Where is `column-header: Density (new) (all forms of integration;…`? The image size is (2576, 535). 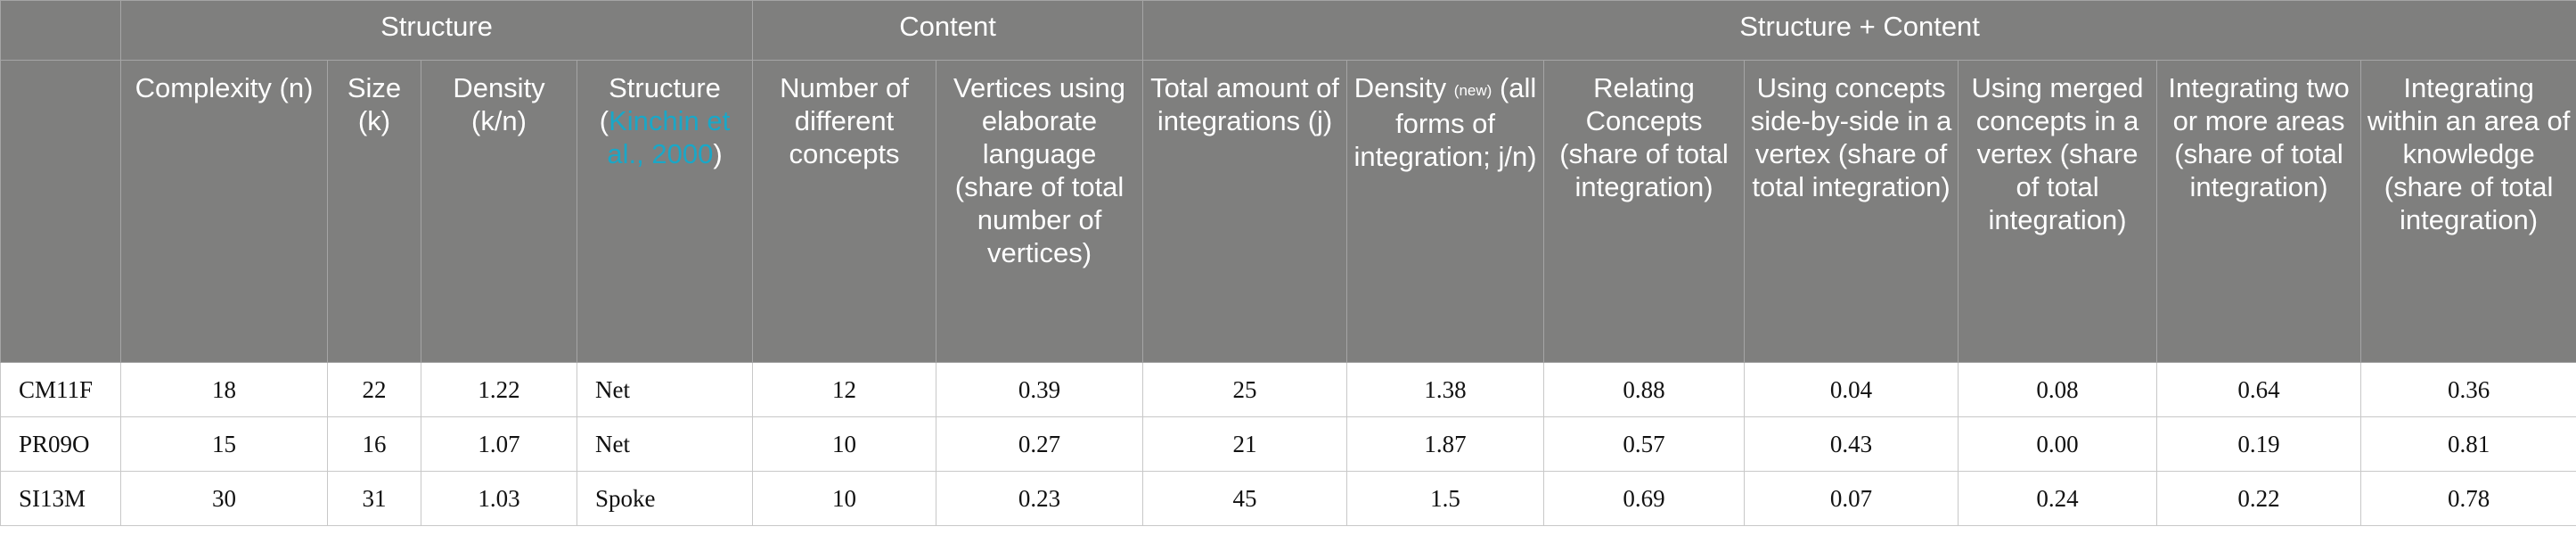 column-header: Density (new) (all forms of integration;… is located at coordinates (1445, 211).